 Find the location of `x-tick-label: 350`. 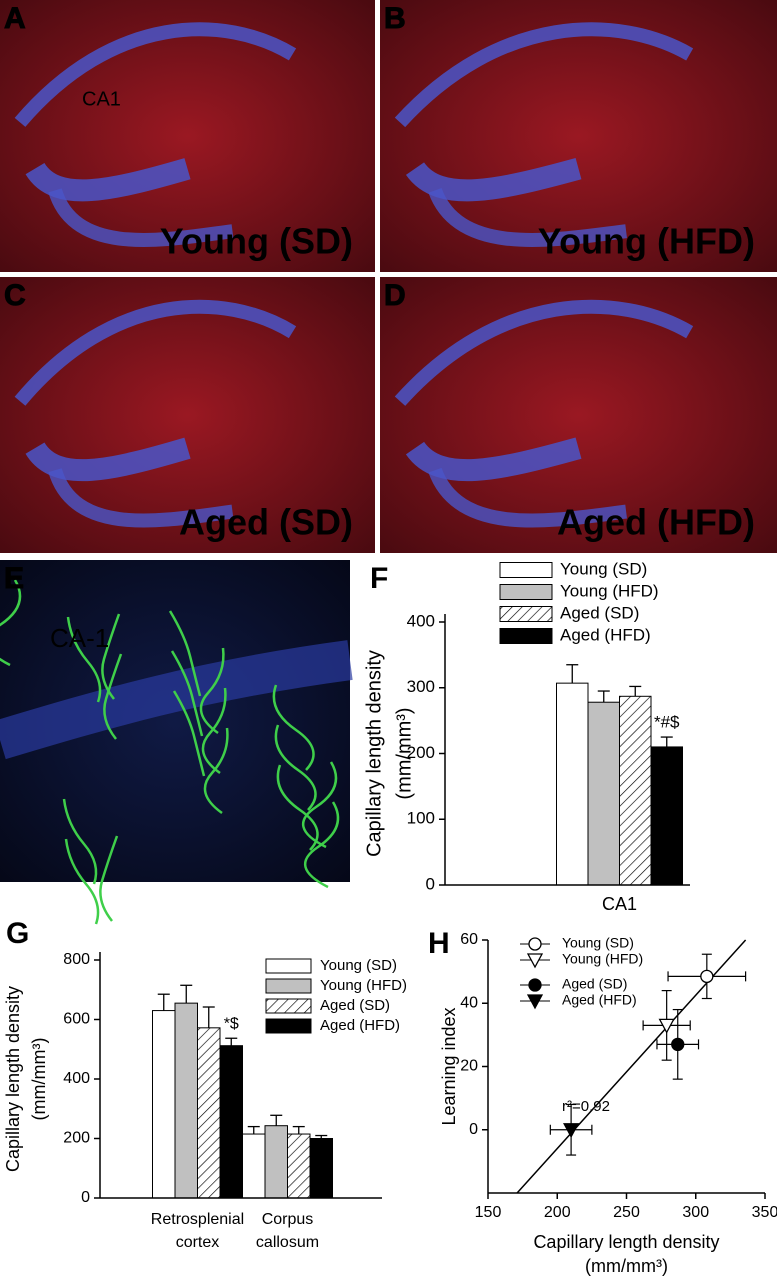

x-tick-label: 350 is located at coordinates (764, 1212).